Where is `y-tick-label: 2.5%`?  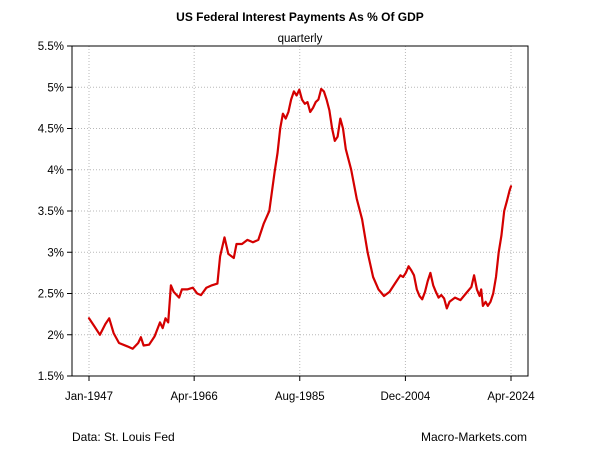 y-tick-label: 2.5% is located at coordinates (51, 295).